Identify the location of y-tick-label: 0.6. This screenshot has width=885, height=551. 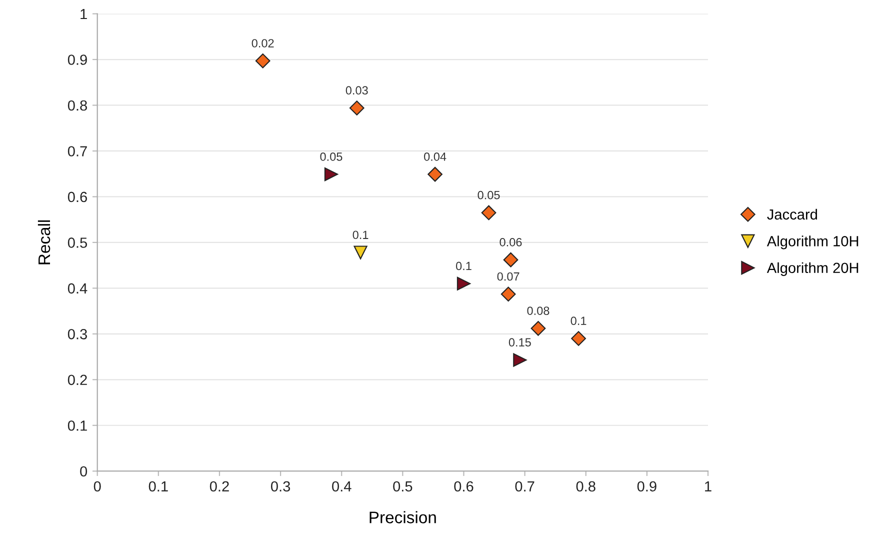
(77, 197).